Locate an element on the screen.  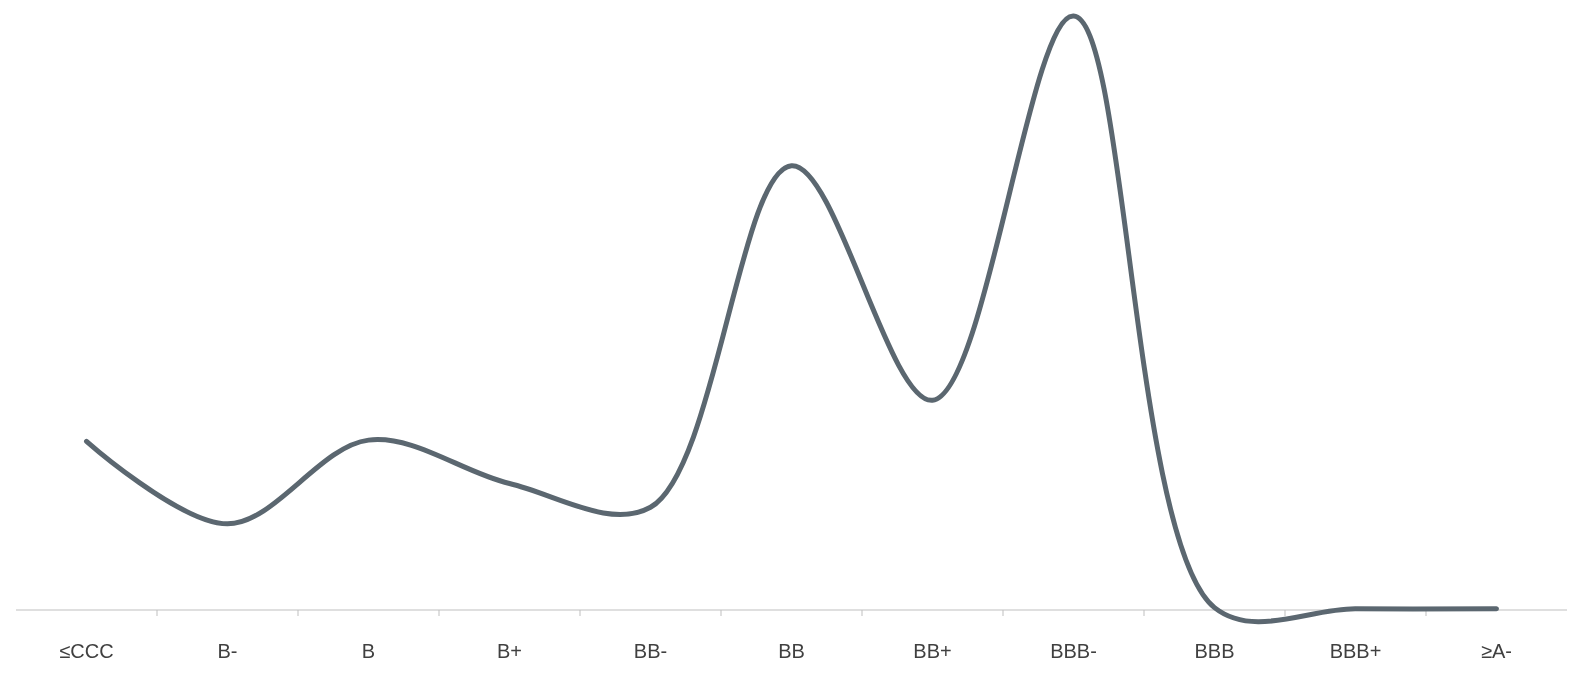
x-tick-label: BB+ is located at coordinates (932, 651).